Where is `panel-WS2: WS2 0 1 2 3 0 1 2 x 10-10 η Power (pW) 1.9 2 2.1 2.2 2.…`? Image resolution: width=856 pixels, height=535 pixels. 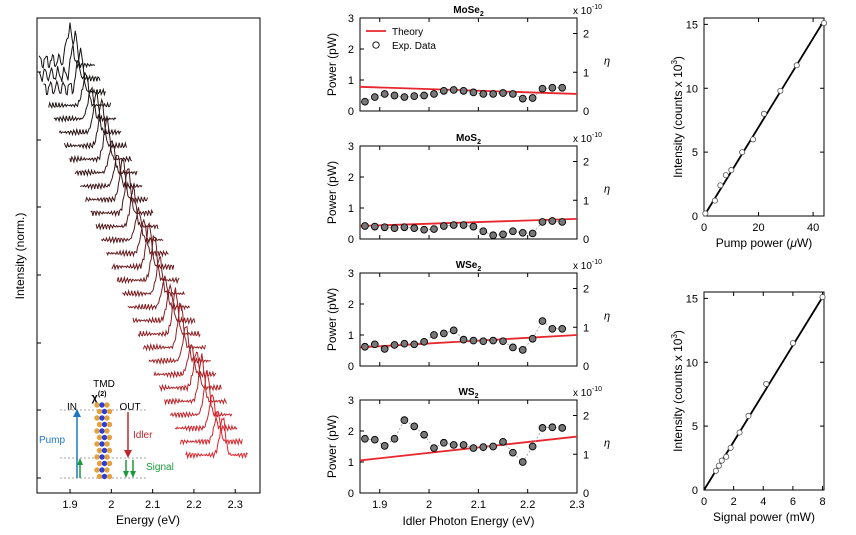
panel-WS2: WS2 0 1 2 3 0 1 2 x 10-10 η Power (pW) 1.9 2 2.1 2.2 2.… is located at coordinates (467, 457).